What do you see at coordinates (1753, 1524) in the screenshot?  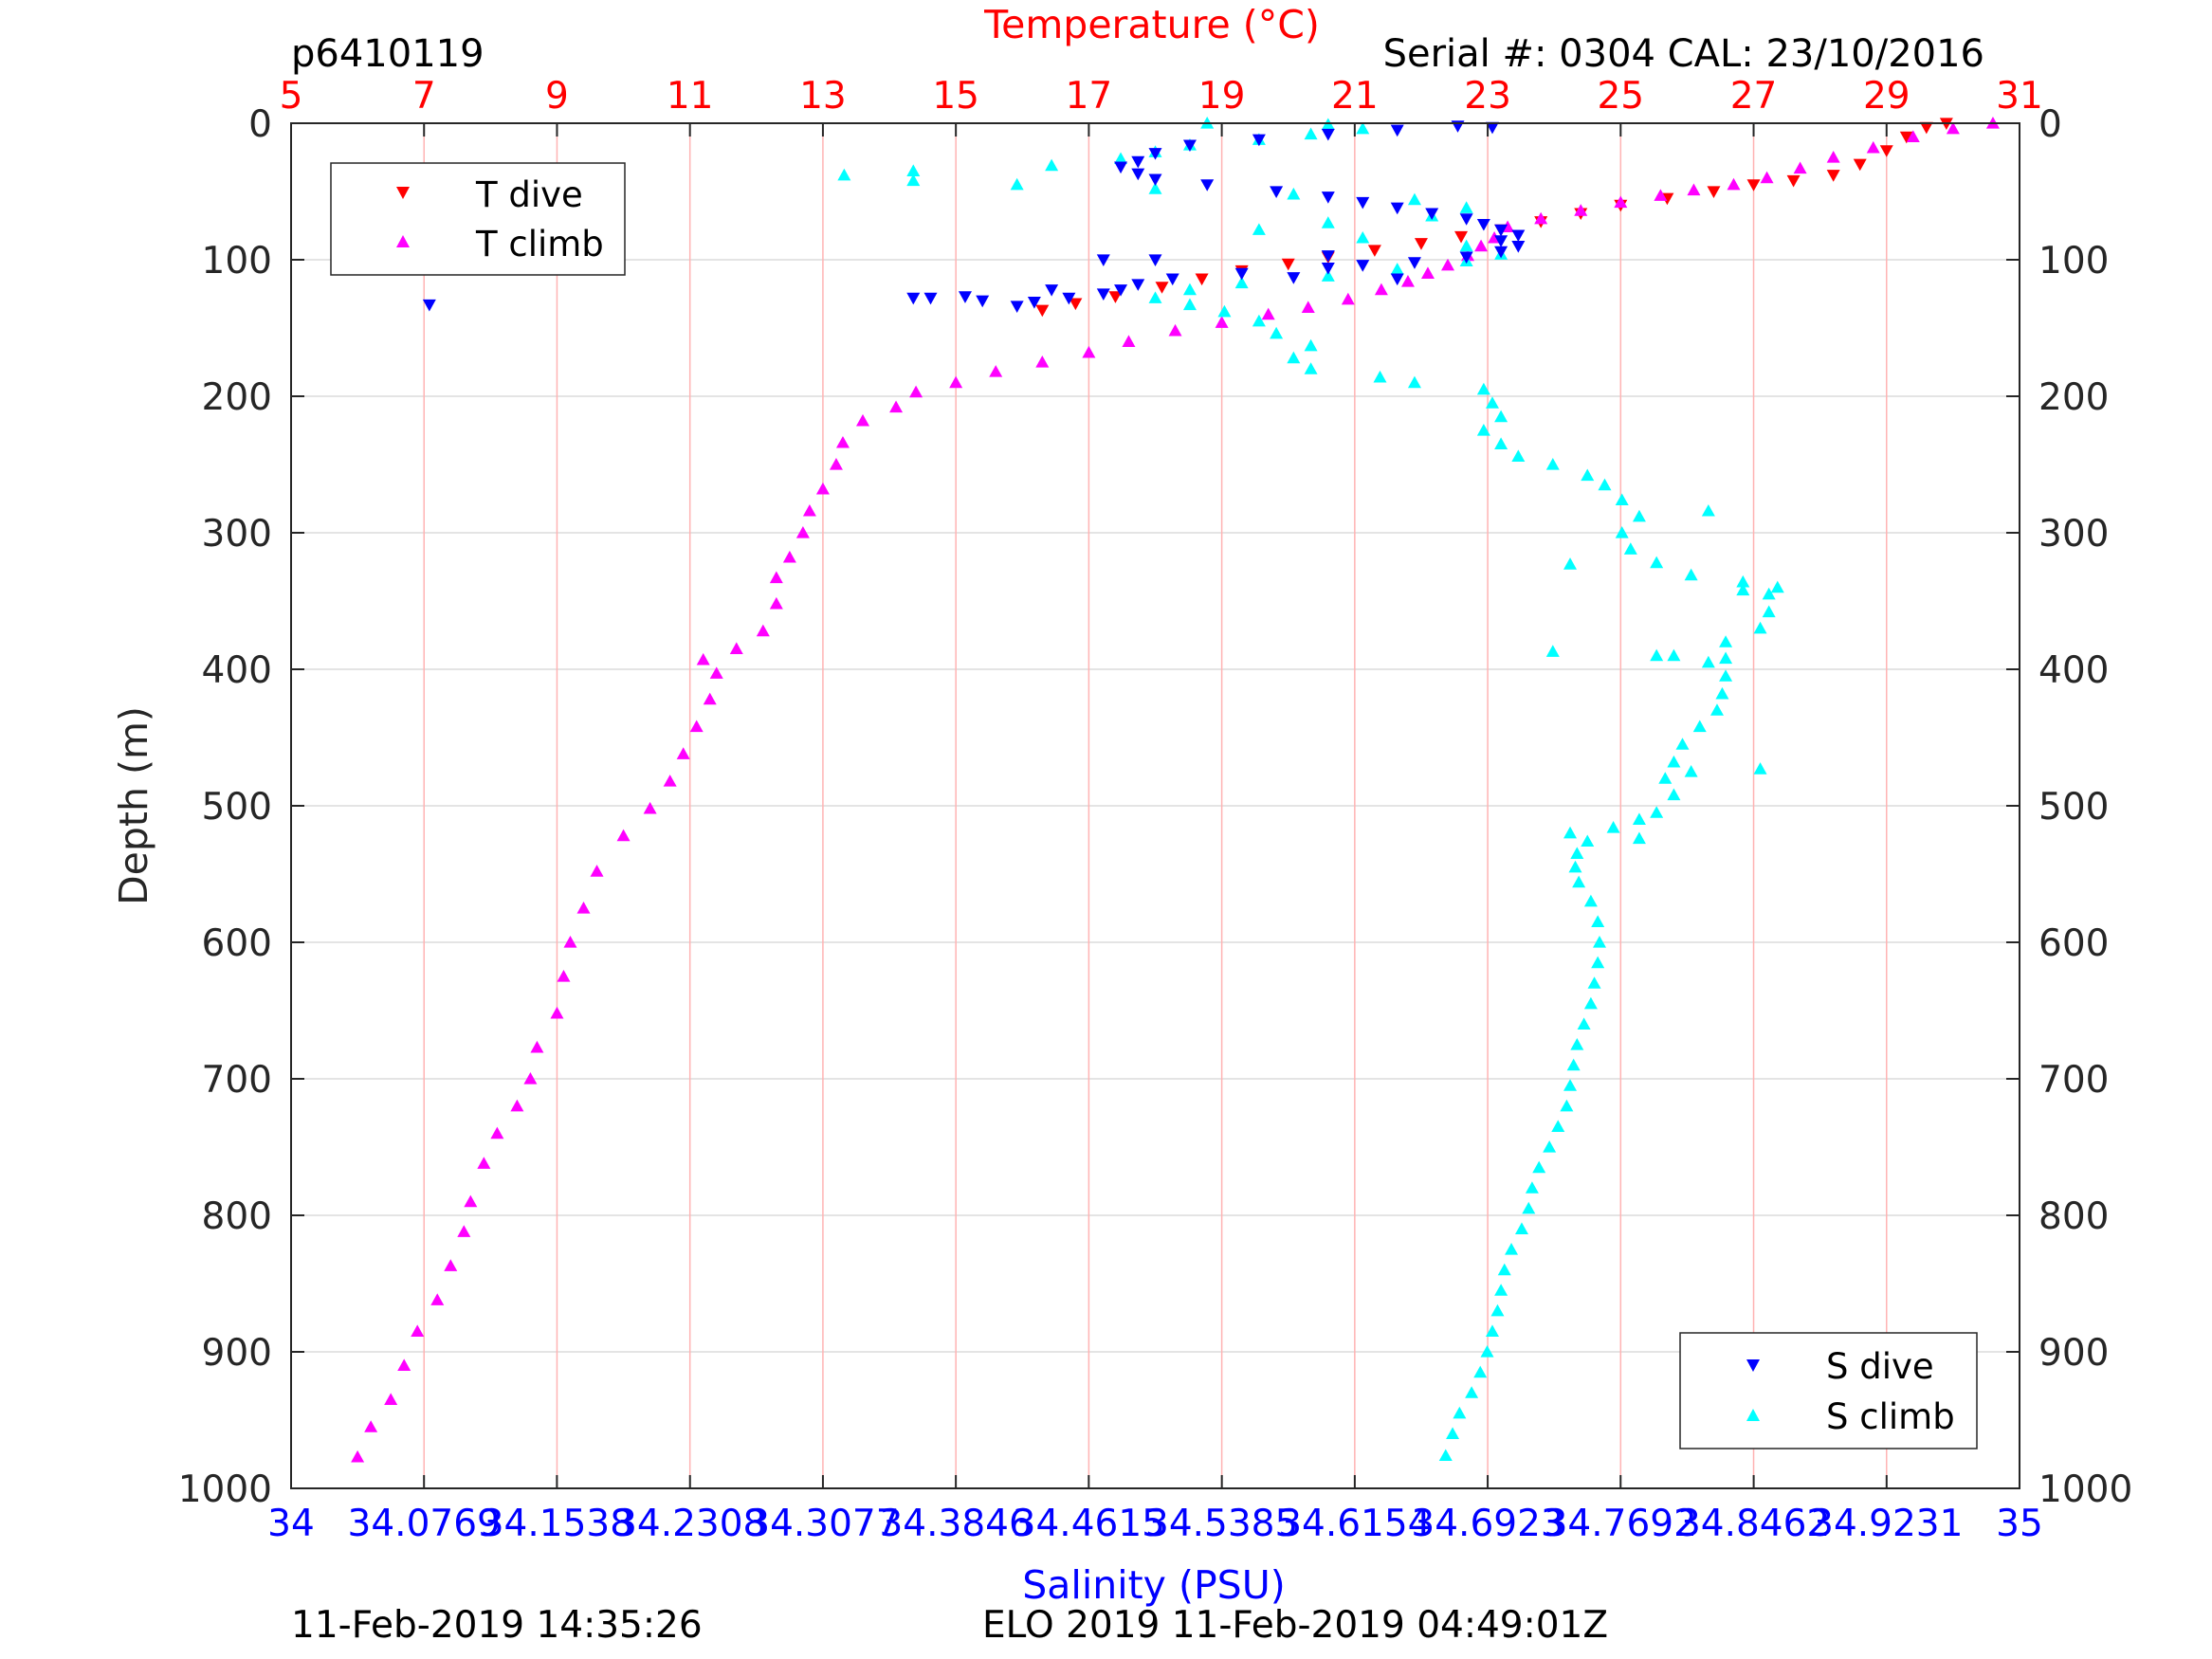 I see `salinity-tick-label: 34.8462` at bounding box center [1753, 1524].